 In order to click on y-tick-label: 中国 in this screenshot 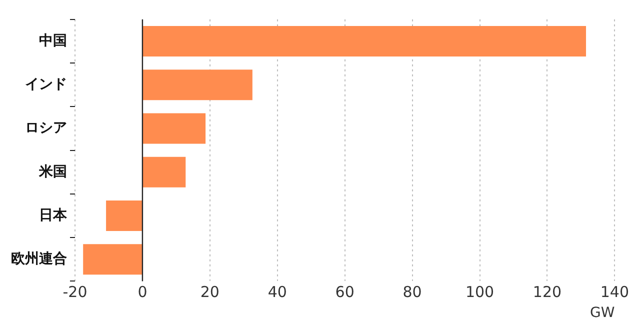, I will do `click(53, 40)`.